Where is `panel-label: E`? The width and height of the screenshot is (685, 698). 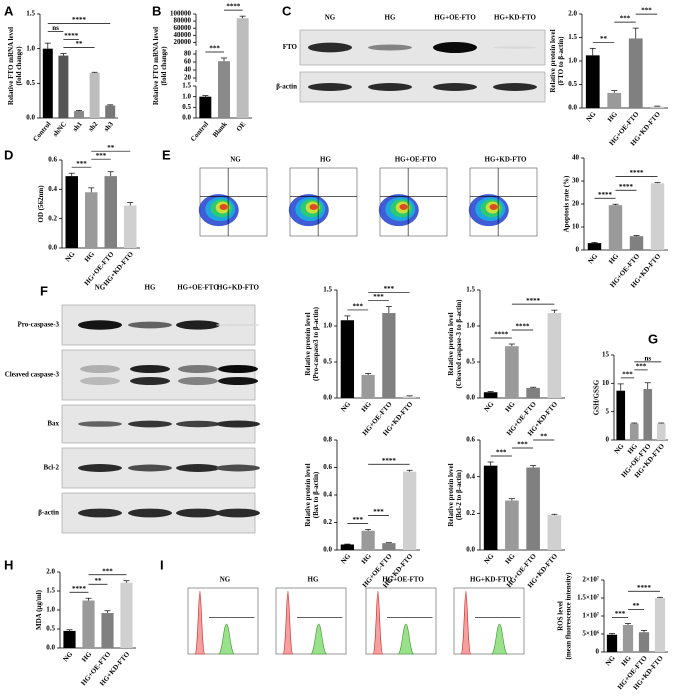 panel-label: E is located at coordinates (166, 154).